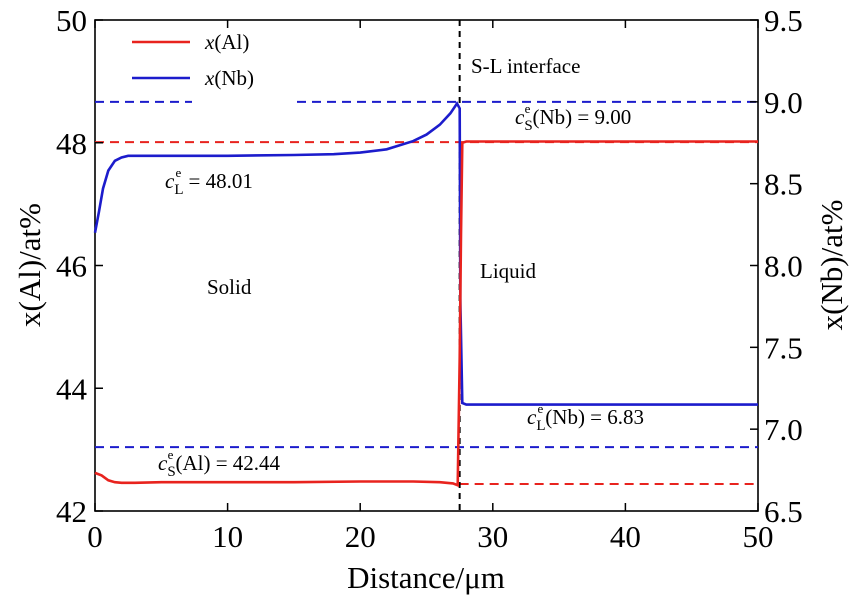  I want to click on x-tick-label: 10, so click(227, 536).